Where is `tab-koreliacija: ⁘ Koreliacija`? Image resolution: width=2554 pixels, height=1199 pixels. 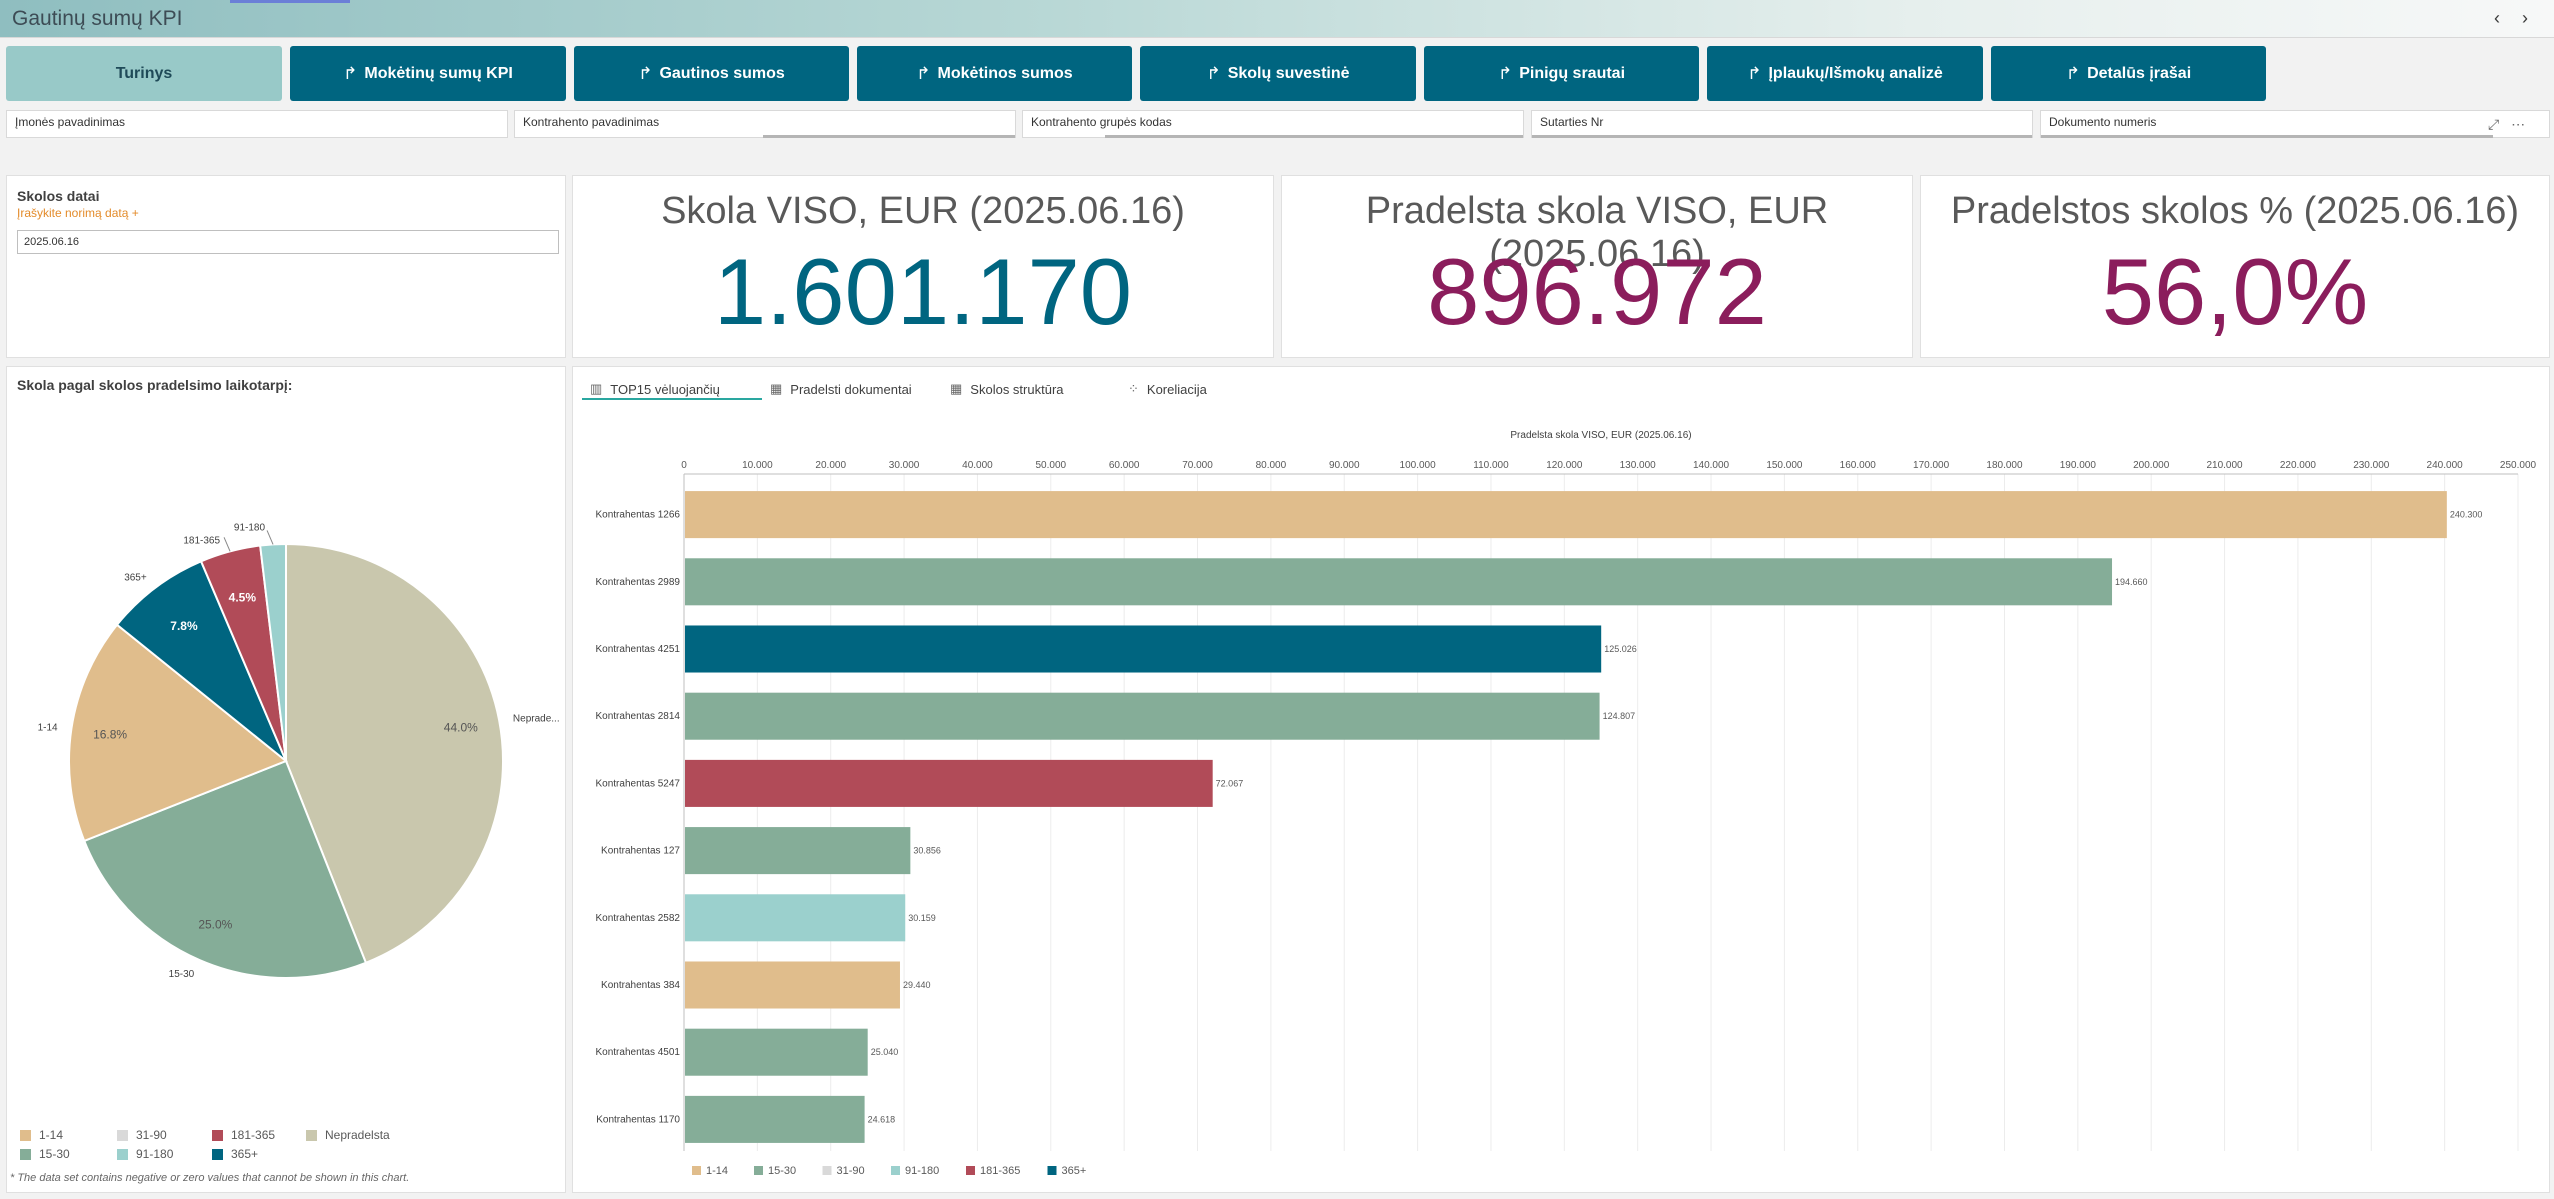 tab-koreliacija: ⁘ Koreliacija is located at coordinates (1167, 389).